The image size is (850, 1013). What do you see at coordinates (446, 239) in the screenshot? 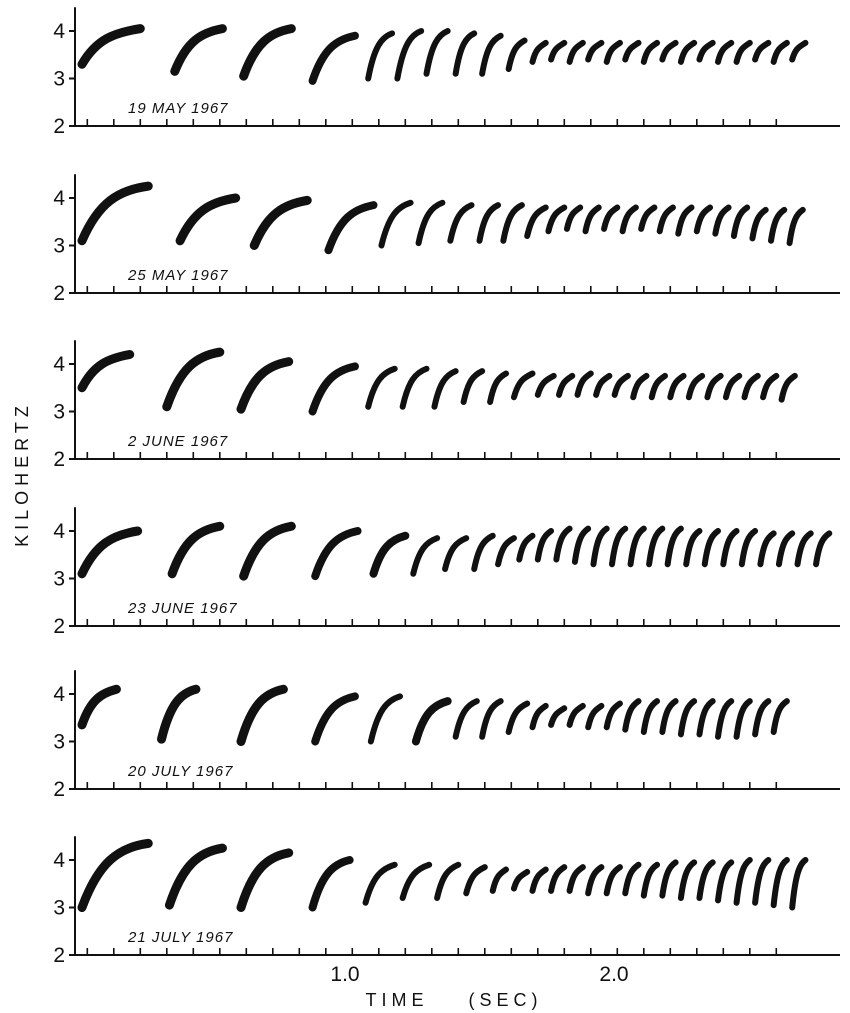
I see `panel-2: 2 3 4 25 MAY 1967` at bounding box center [446, 239].